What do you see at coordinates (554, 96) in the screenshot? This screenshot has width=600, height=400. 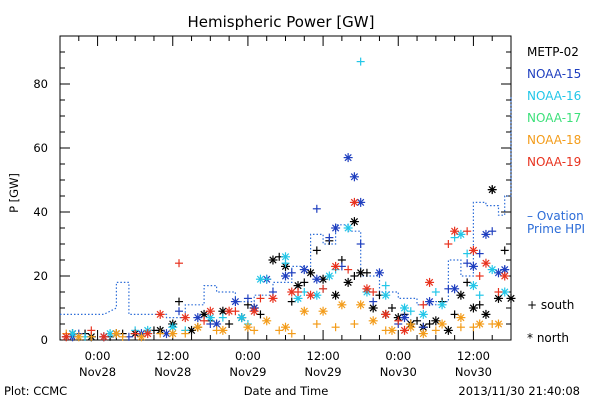 I see `legend-entry: NOAA-16` at bounding box center [554, 96].